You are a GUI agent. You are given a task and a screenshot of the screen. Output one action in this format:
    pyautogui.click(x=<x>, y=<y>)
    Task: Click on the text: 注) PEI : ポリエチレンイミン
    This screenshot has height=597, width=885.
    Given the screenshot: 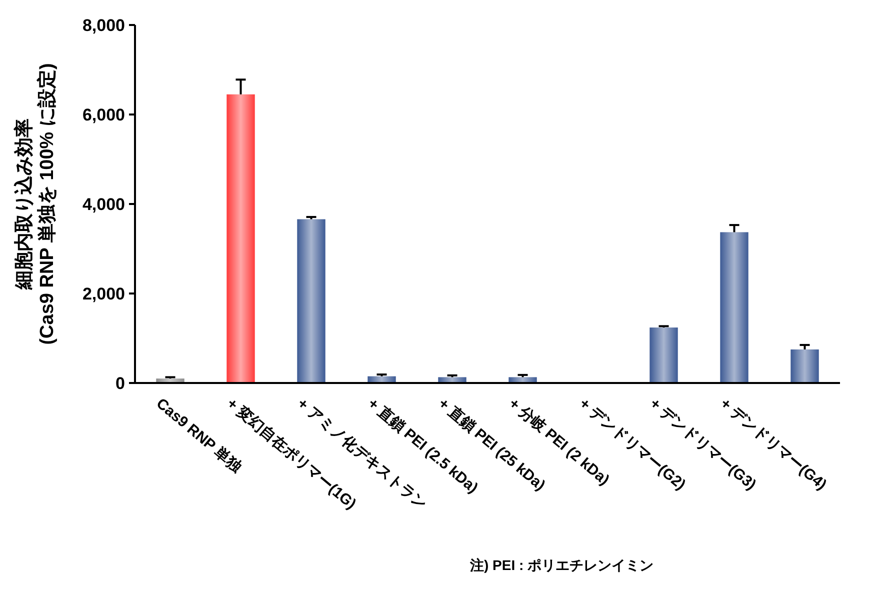 What is the action you would take?
    pyautogui.click(x=561, y=565)
    